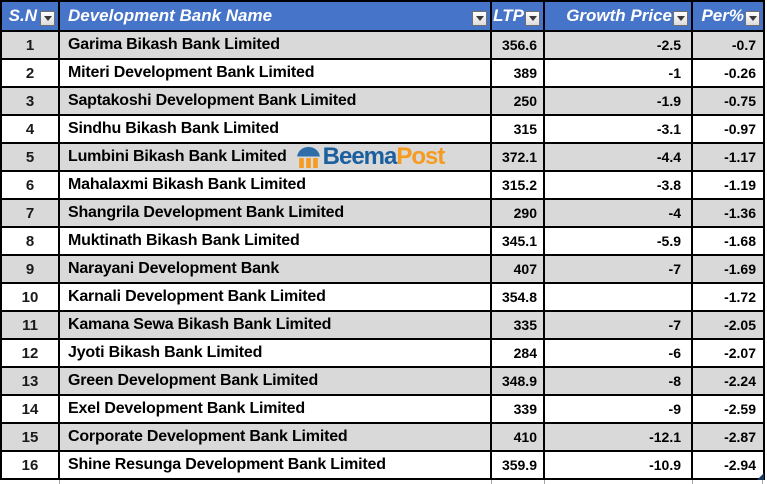 The width and height of the screenshot is (767, 484). Describe the element at coordinates (276, 213) in the screenshot. I see `cell-bank-name: Shangrila Development Bank Limited` at that location.